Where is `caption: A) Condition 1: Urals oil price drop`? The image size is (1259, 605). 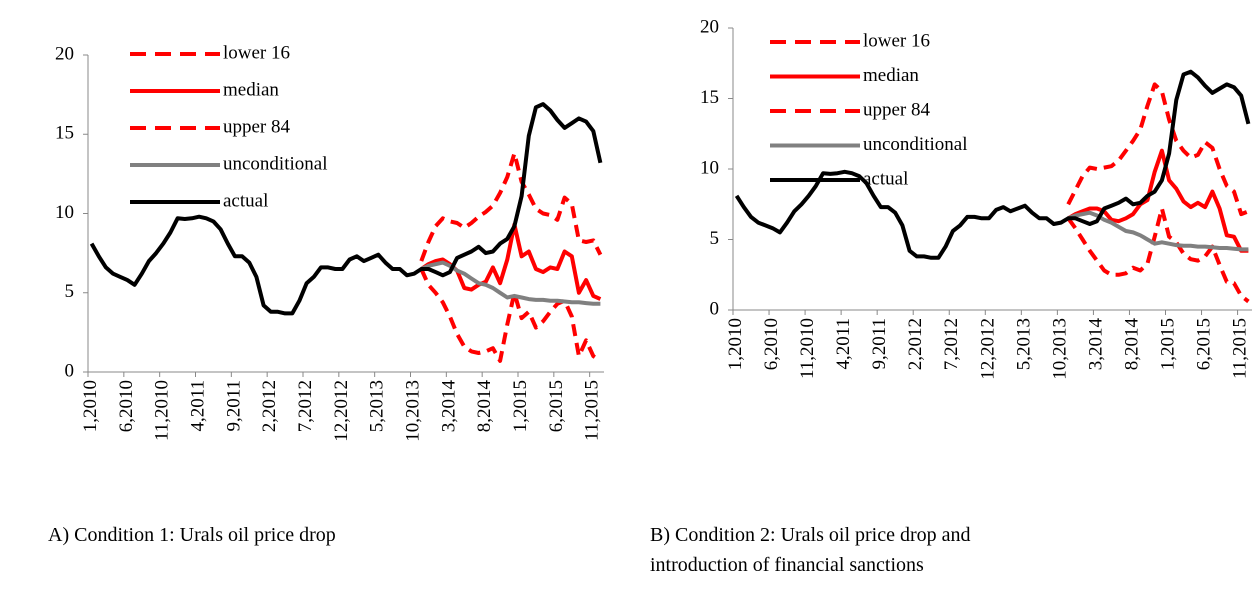
caption: A) Condition 1: Urals oil price drop is located at coordinates (192, 535).